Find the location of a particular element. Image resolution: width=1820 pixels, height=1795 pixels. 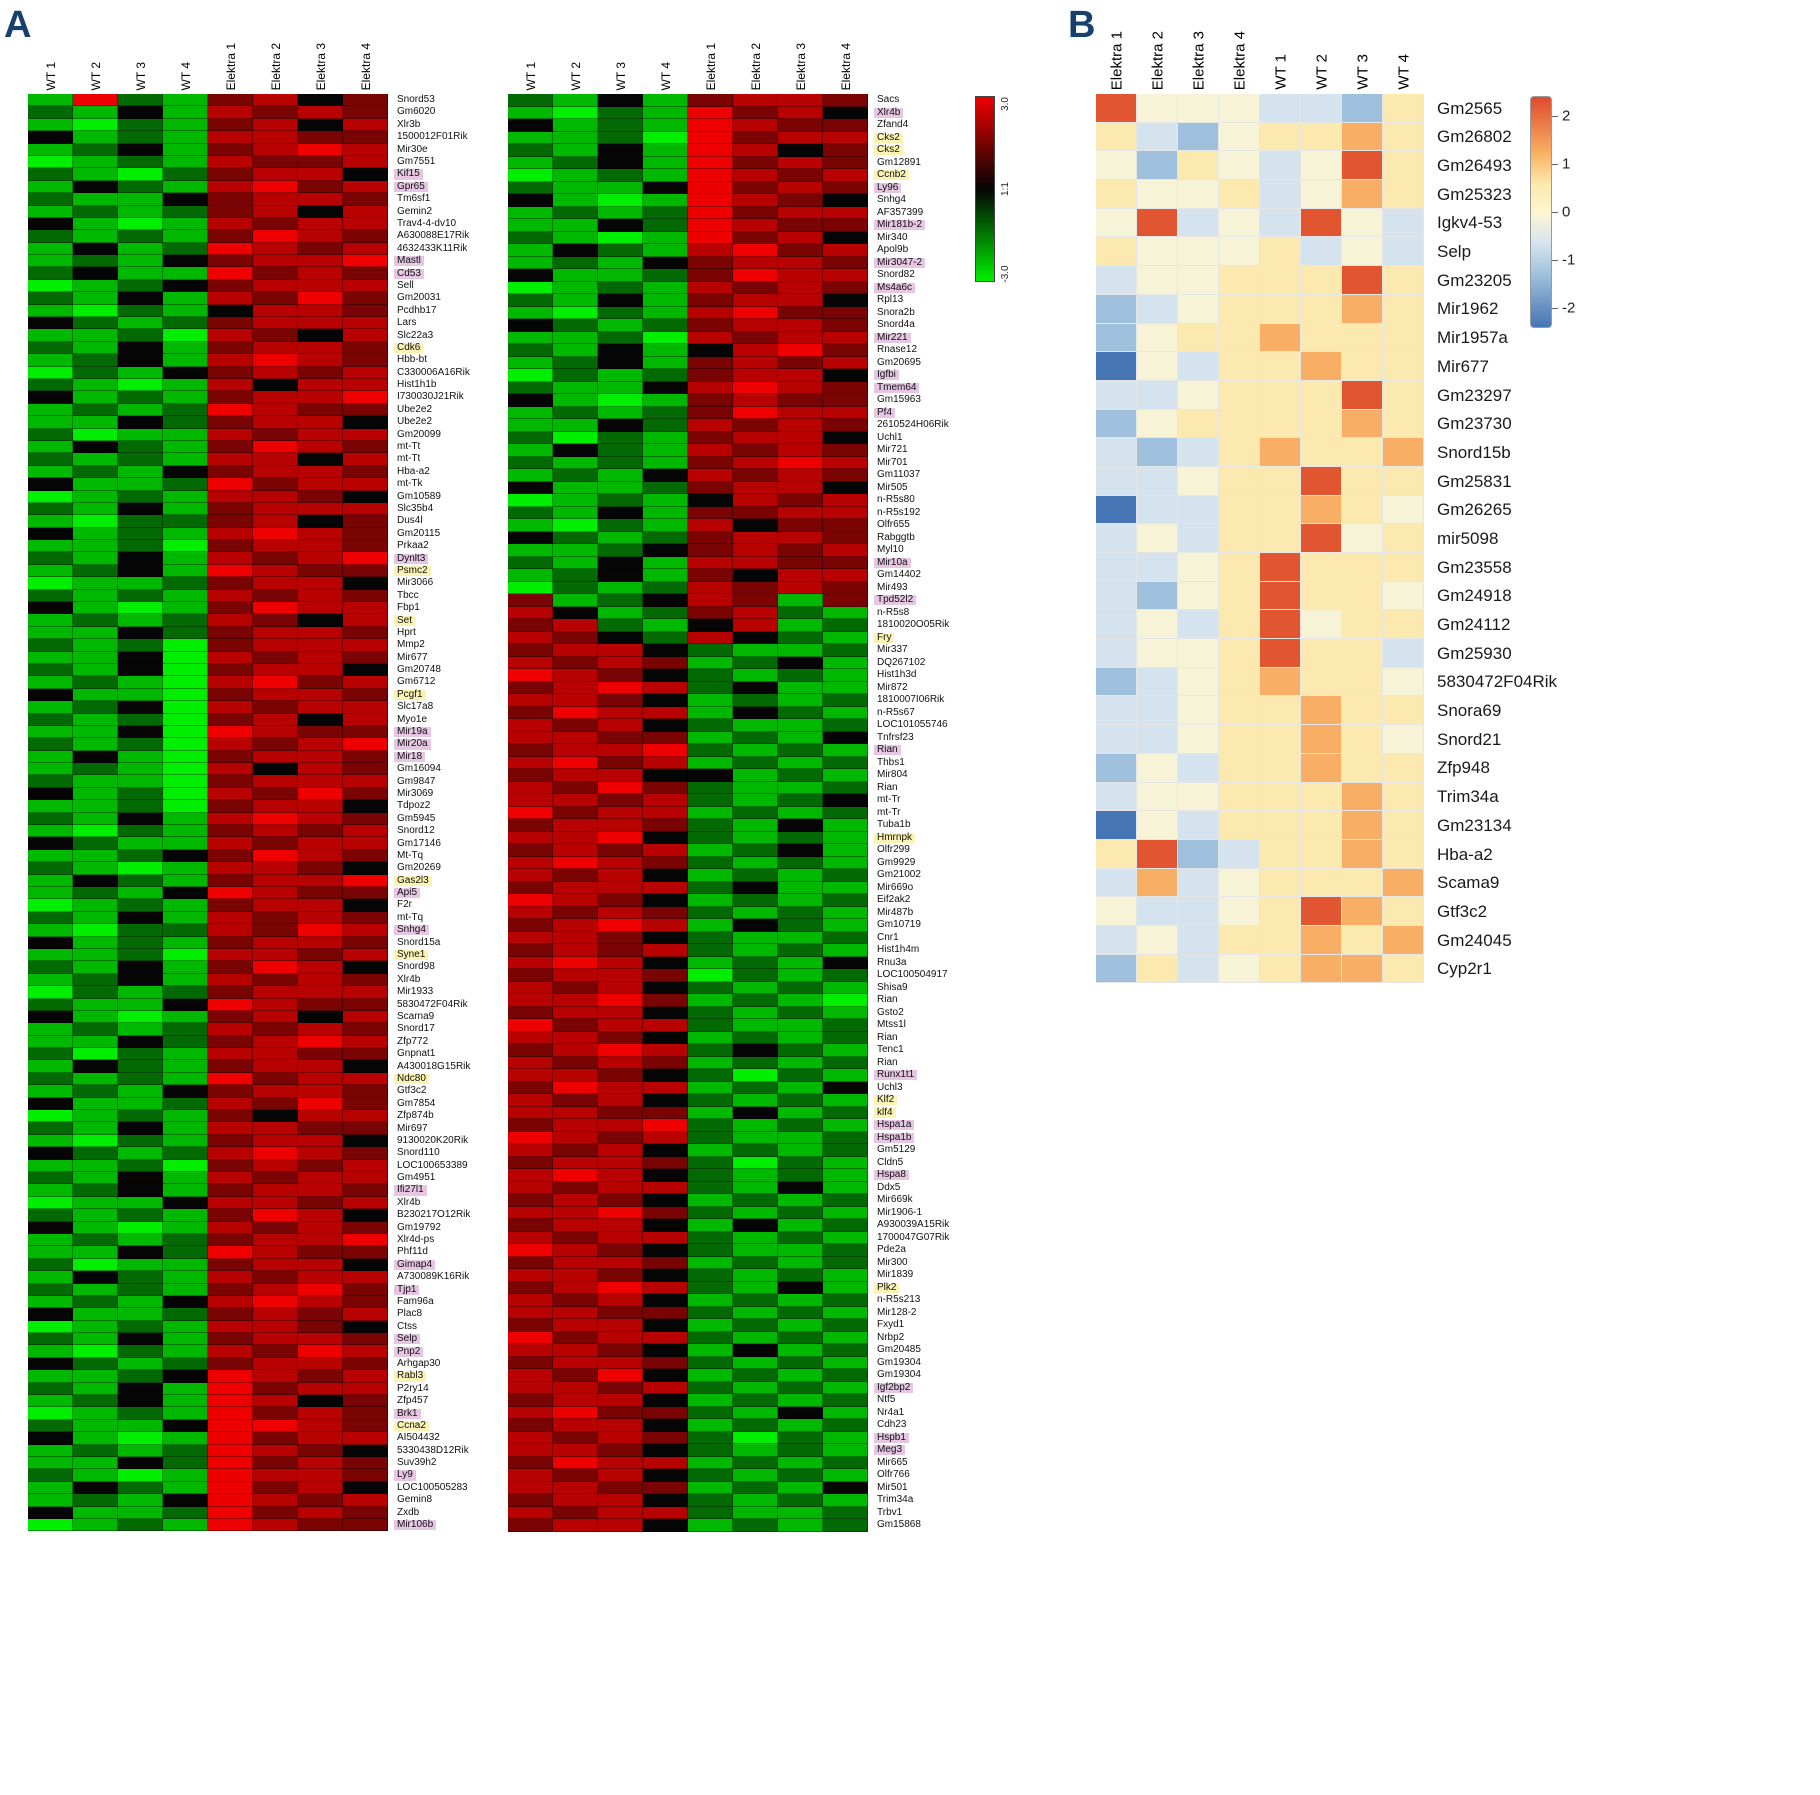

gene-label: Gm24918 is located at coordinates (1500, 596).